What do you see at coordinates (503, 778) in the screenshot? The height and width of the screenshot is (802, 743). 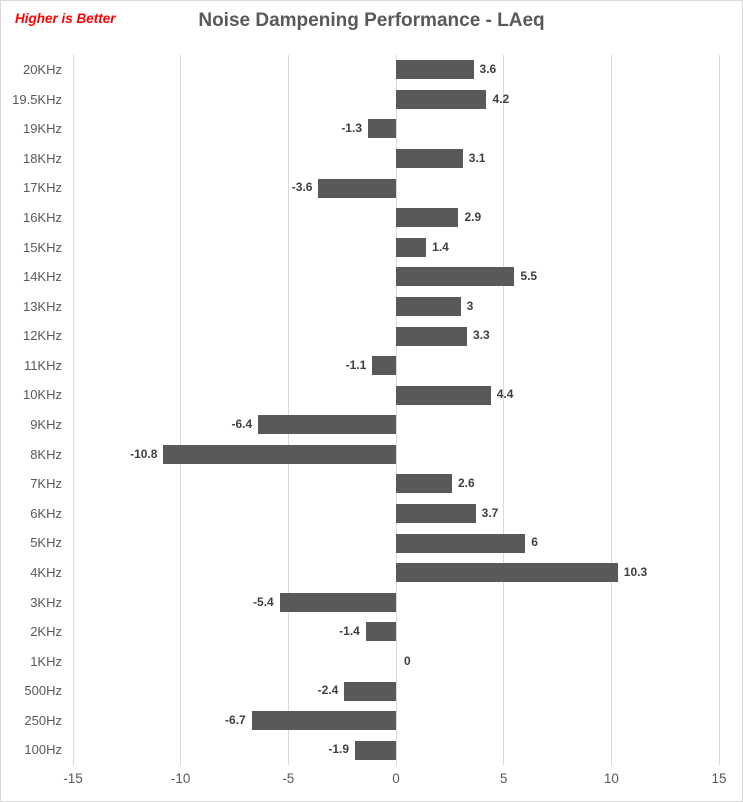 I see `x-axis-tick-label: 5` at bounding box center [503, 778].